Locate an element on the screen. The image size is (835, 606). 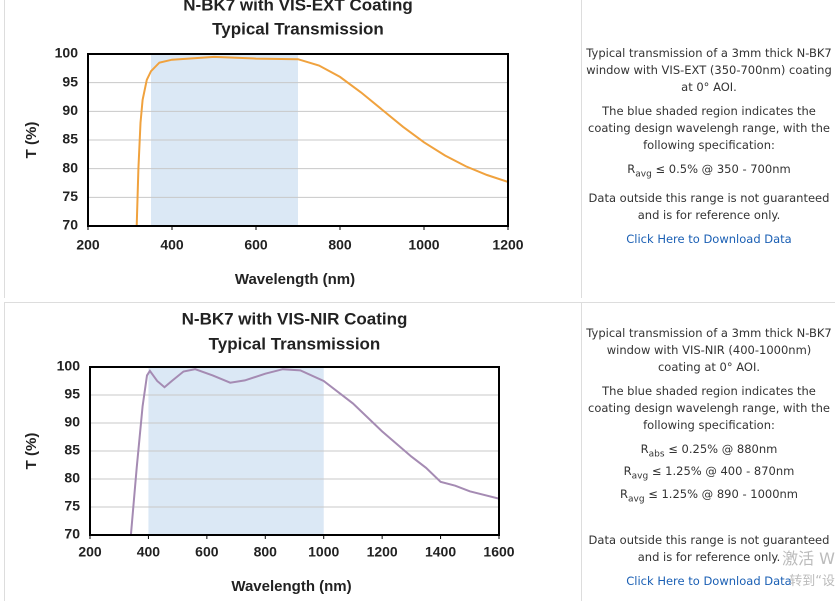
spec: Ravg ≤ 0.5% @ 350 - 700nm is located at coordinates (708, 172).